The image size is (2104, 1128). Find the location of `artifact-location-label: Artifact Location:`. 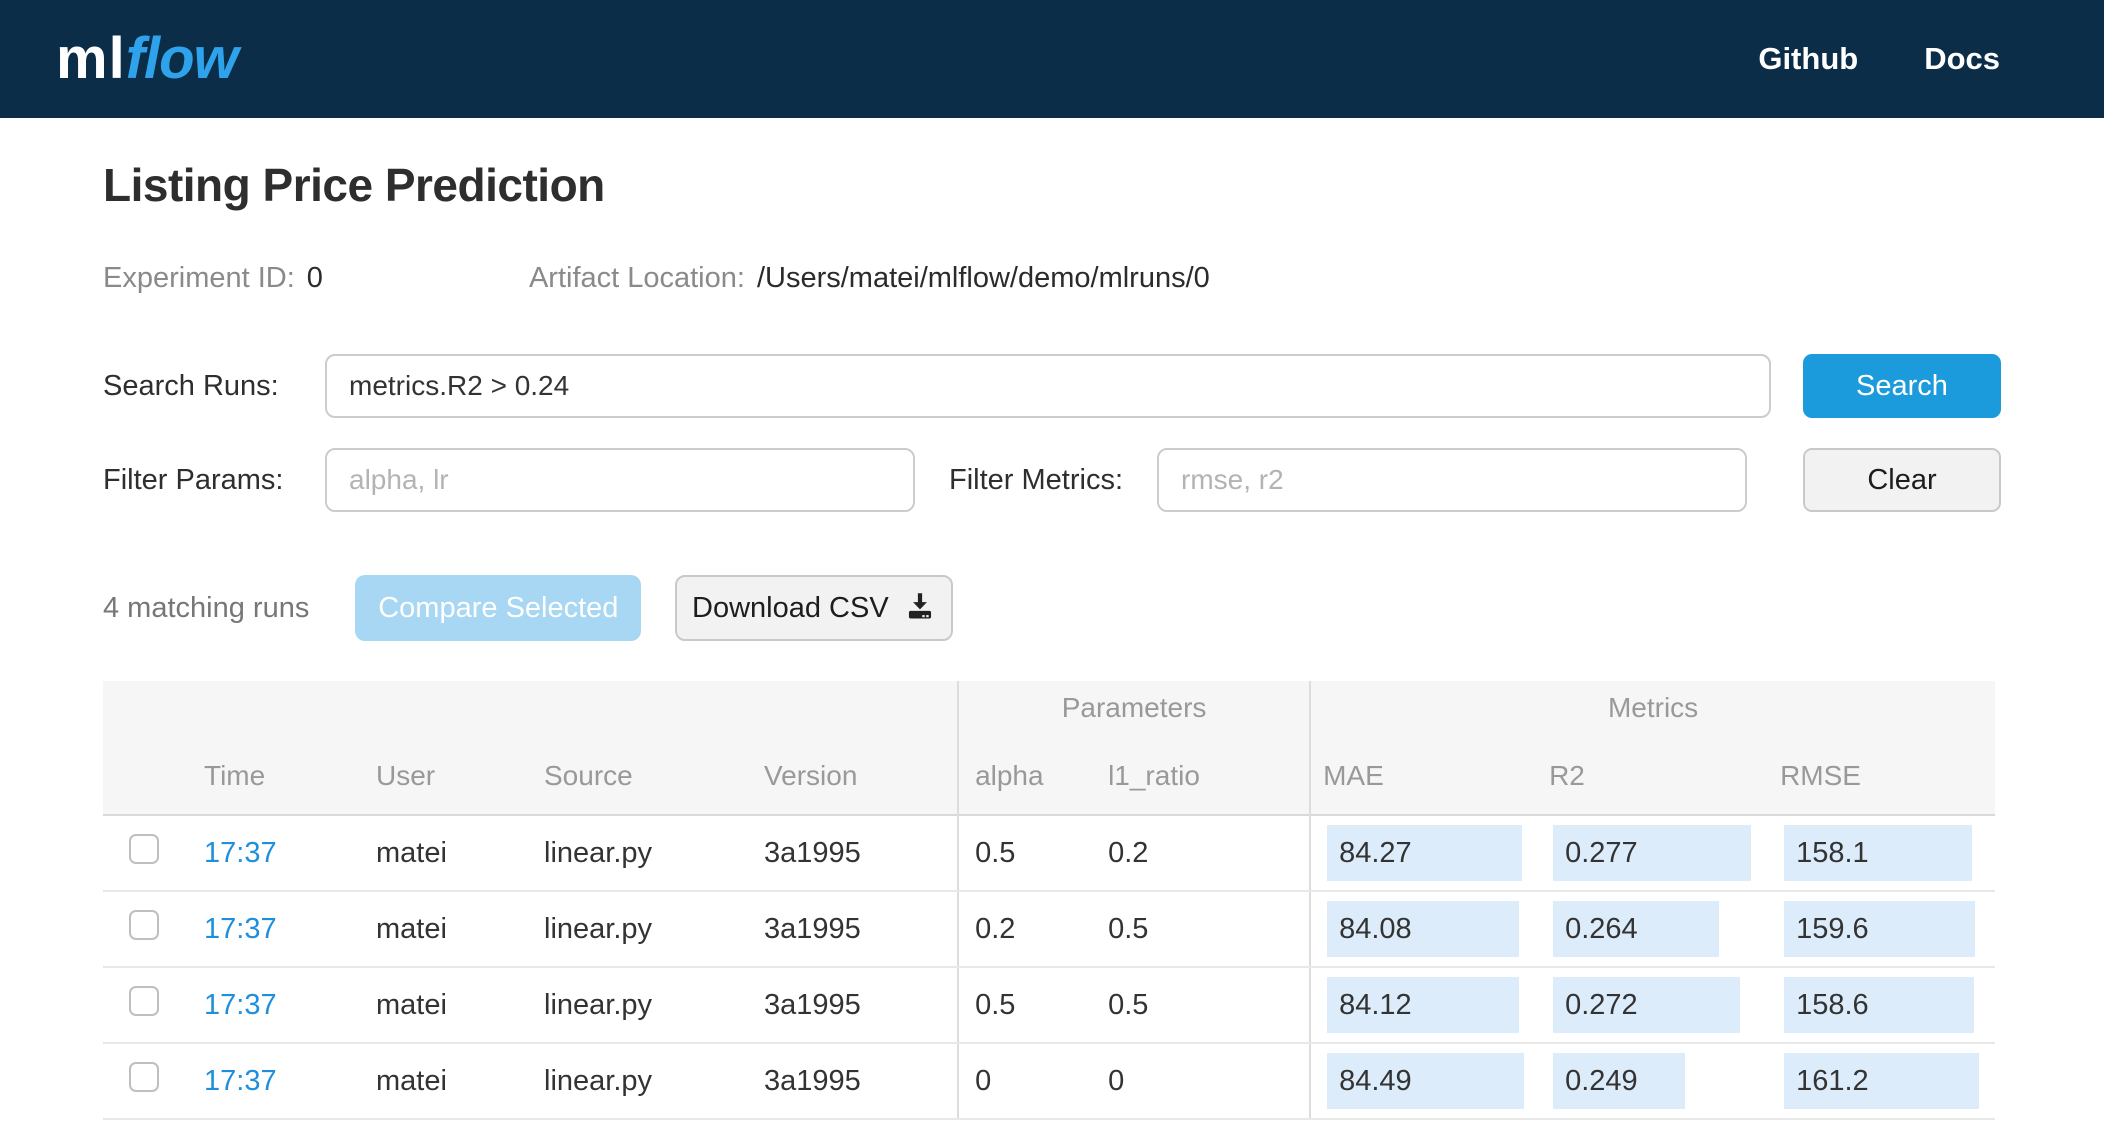

artifact-location-label: Artifact Location: is located at coordinates (636, 278).